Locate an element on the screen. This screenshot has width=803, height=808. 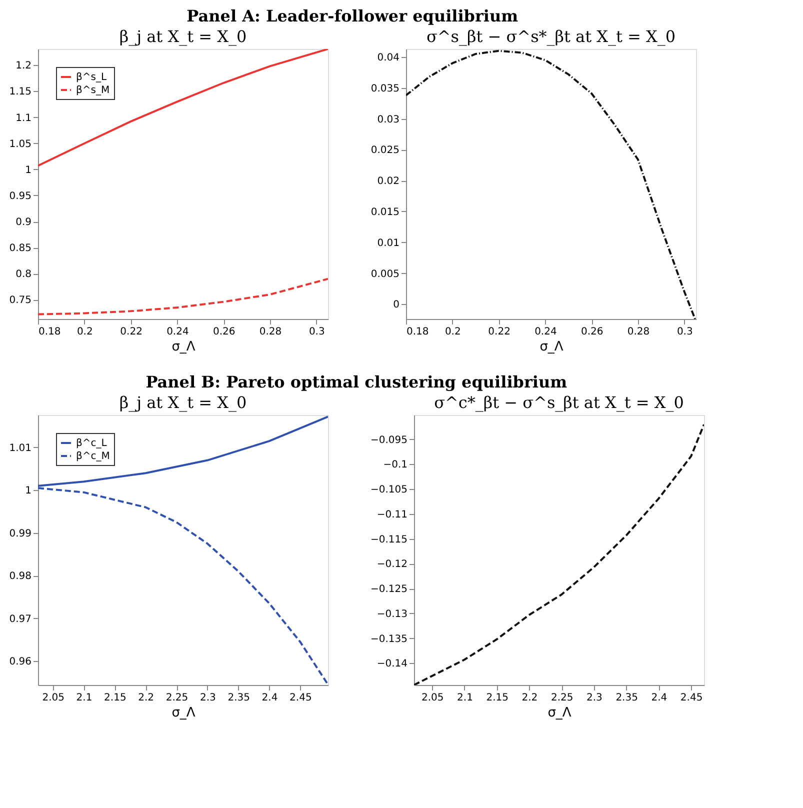
y-tick-label: 0.01 is located at coordinates (388, 243).